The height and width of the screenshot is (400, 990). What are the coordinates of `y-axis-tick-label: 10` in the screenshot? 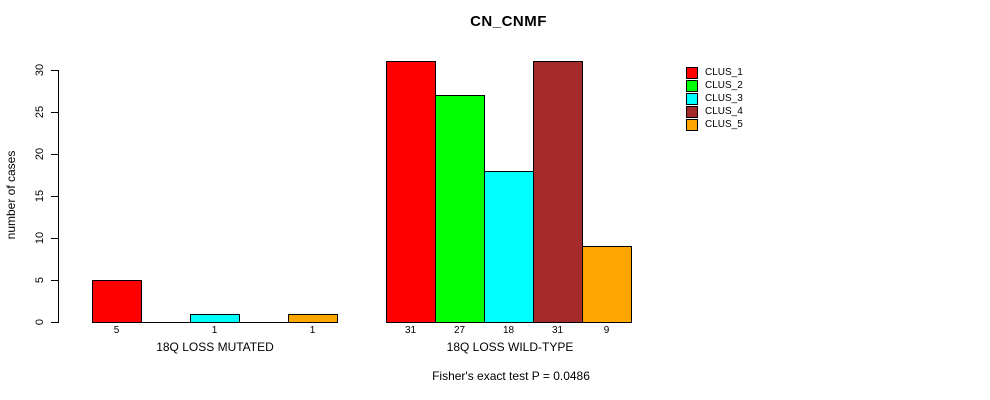 It's located at (40, 238).